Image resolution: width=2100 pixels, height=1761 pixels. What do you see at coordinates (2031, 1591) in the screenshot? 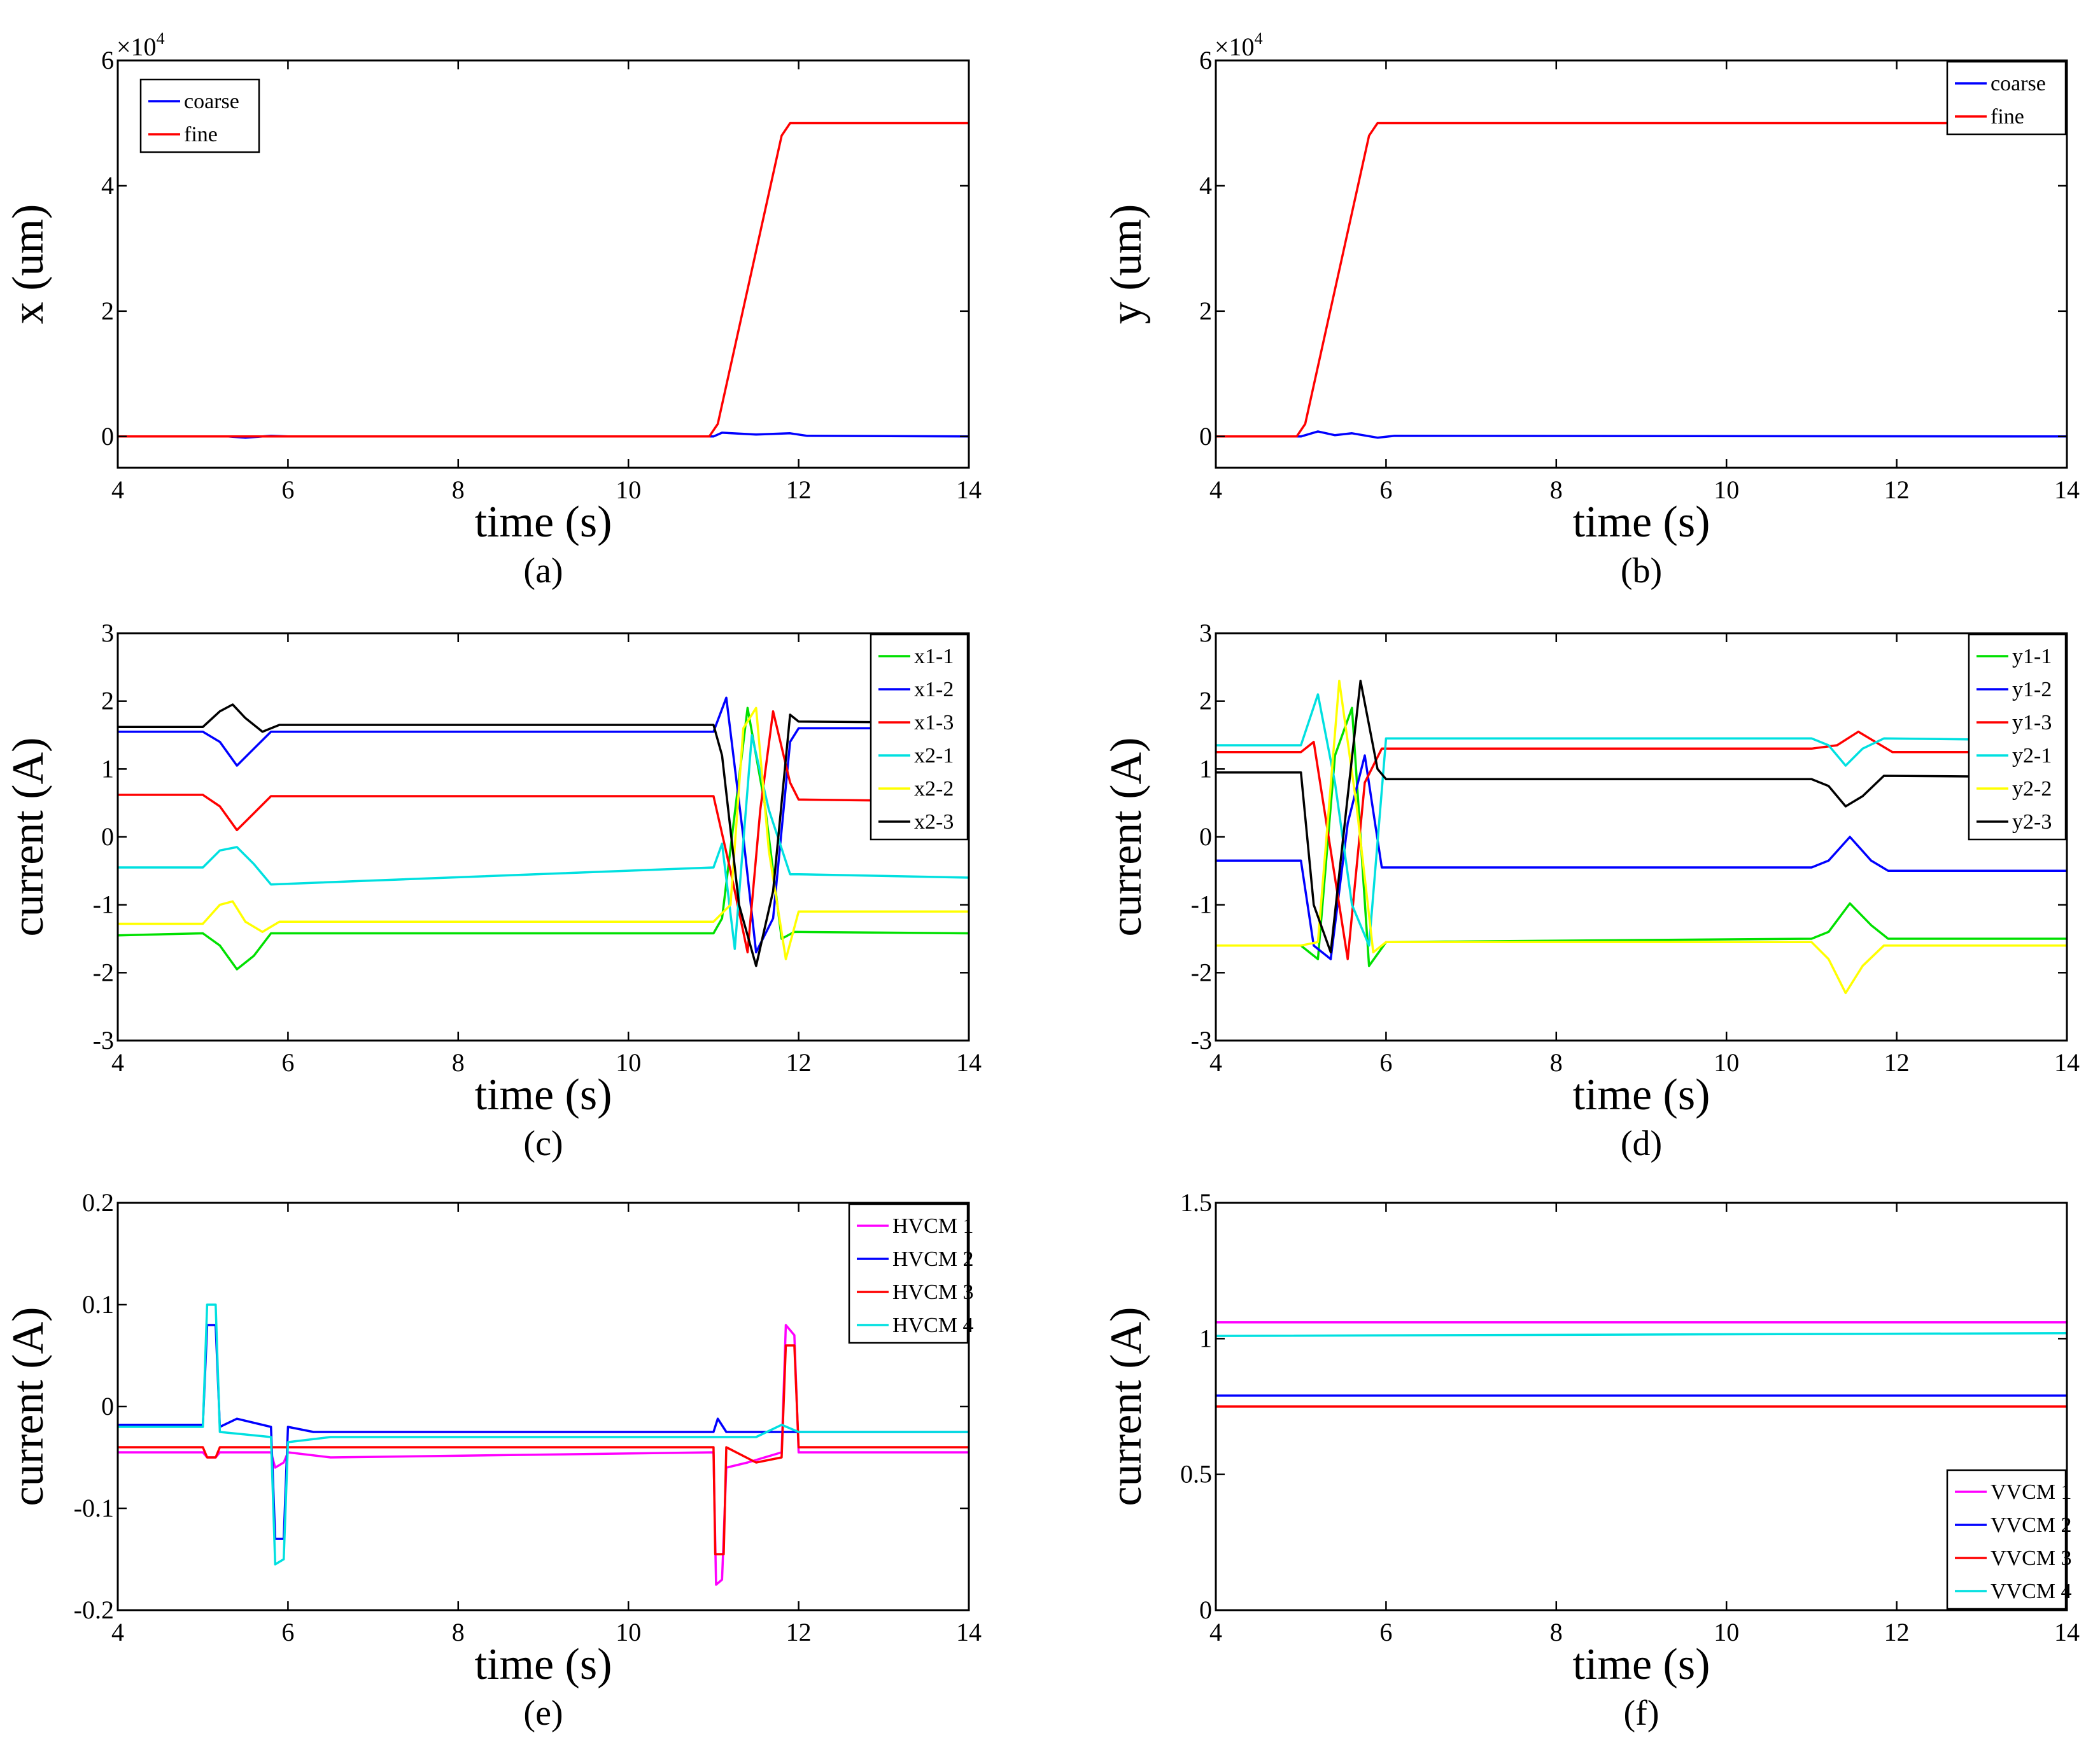
I see `legend-entry-label: VVCM 4` at bounding box center [2031, 1591].